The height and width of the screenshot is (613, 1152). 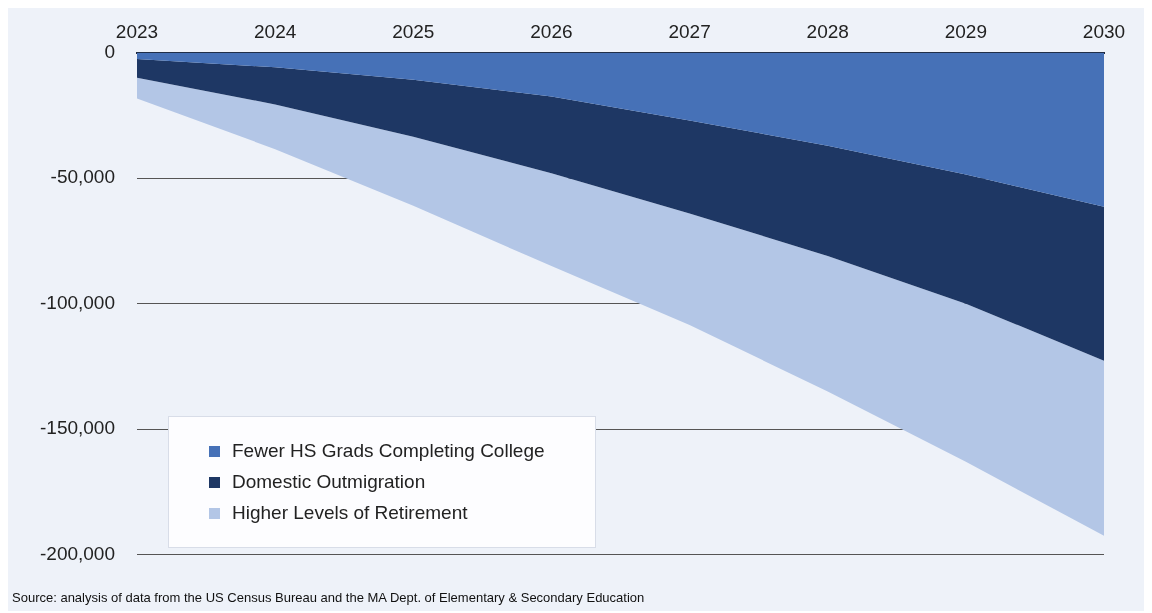 I want to click on legend-label: Fewer HS Grads Completing College, so click(x=388, y=451).